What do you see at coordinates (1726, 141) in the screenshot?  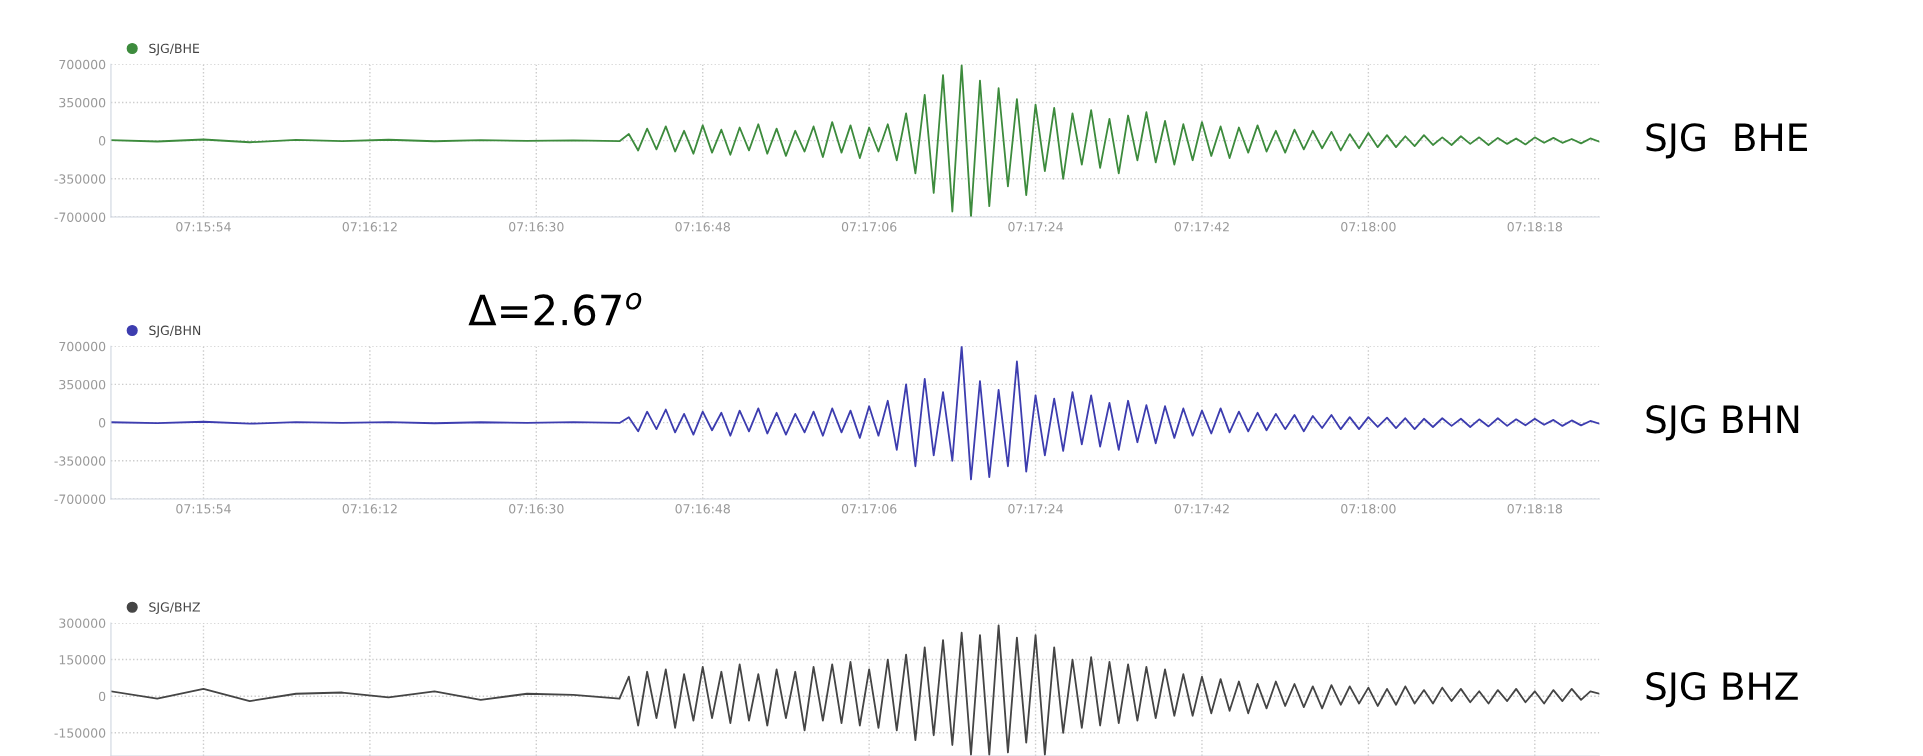 I see `text: SJG BHE` at bounding box center [1726, 141].